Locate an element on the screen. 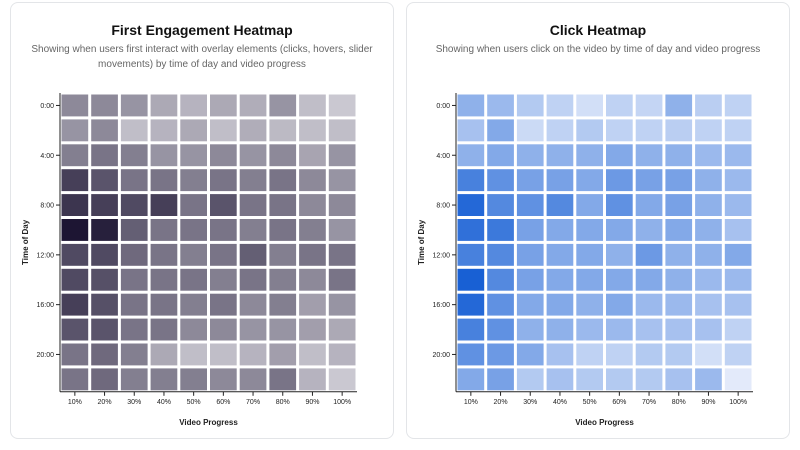  y-tick-label: 0:00 is located at coordinates (47, 106).